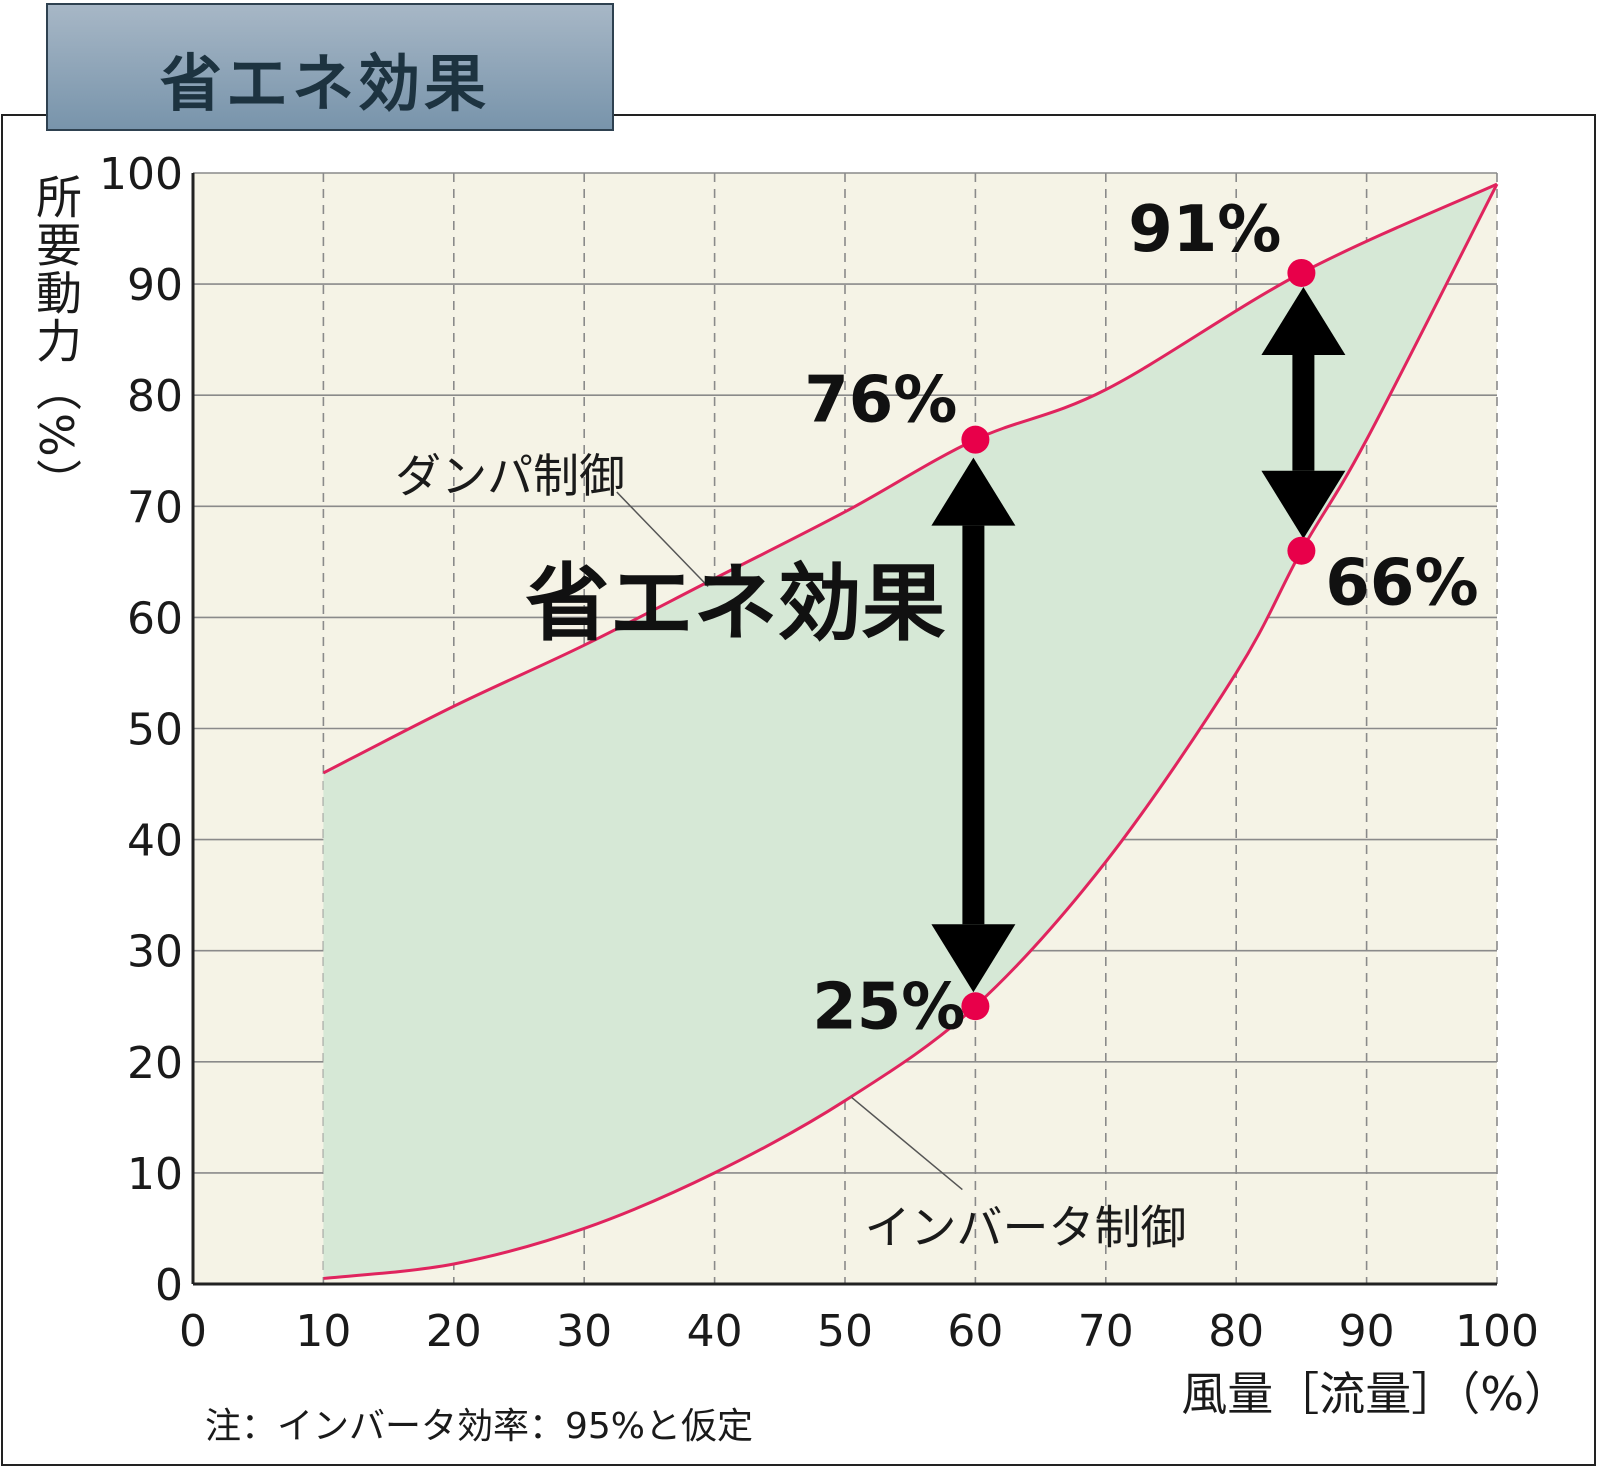  Describe the element at coordinates (155, 1063) in the screenshot. I see `y-tick-label: 20` at that location.